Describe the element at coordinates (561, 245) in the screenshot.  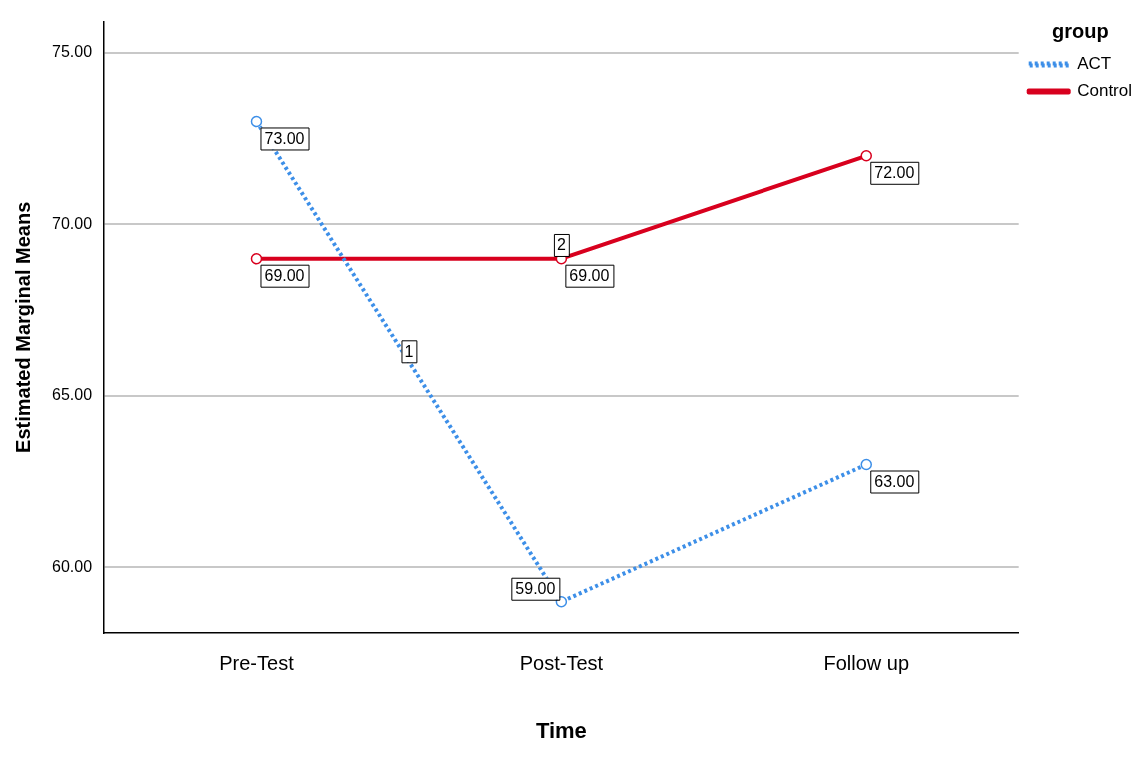
I see `annotation: 2` at that location.